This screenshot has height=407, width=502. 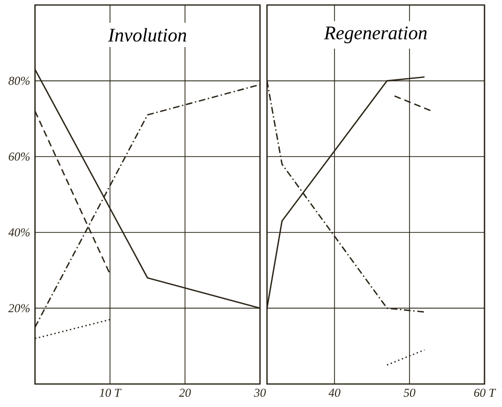 I want to click on x-tick-label: 50, so click(x=410, y=392).